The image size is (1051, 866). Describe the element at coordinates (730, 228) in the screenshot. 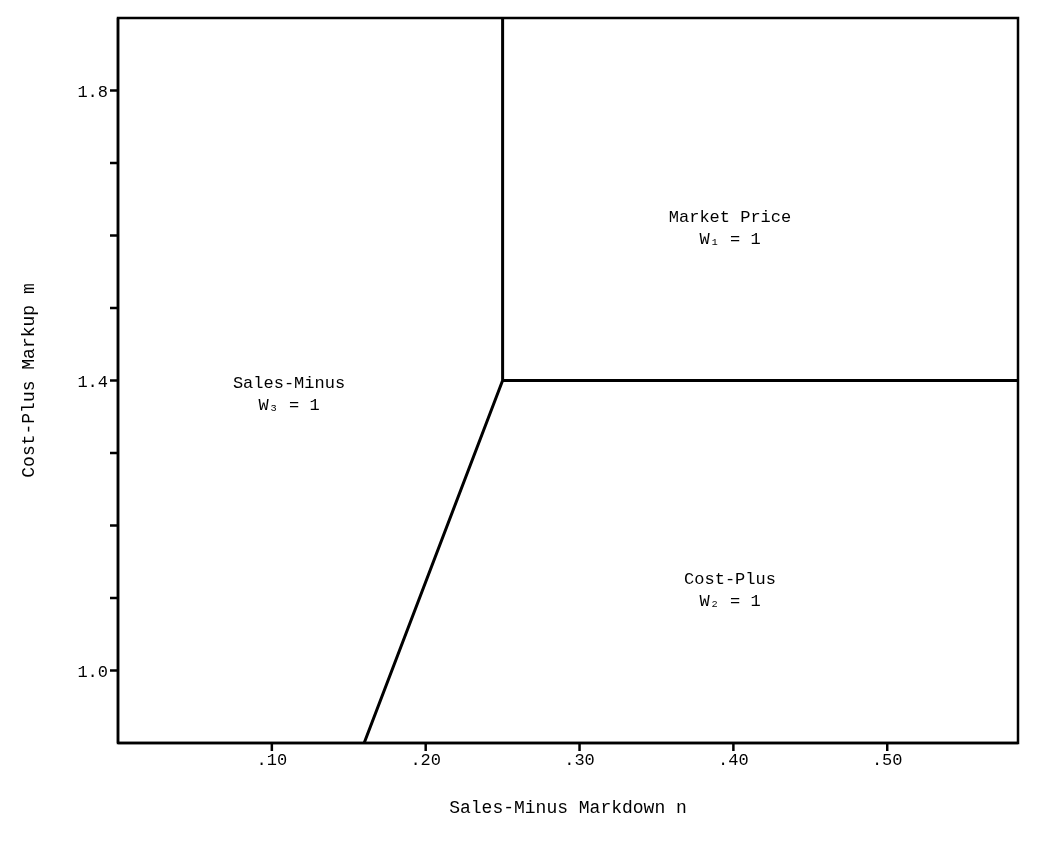

I see `annotation: Market Price W₁ = 1` at that location.